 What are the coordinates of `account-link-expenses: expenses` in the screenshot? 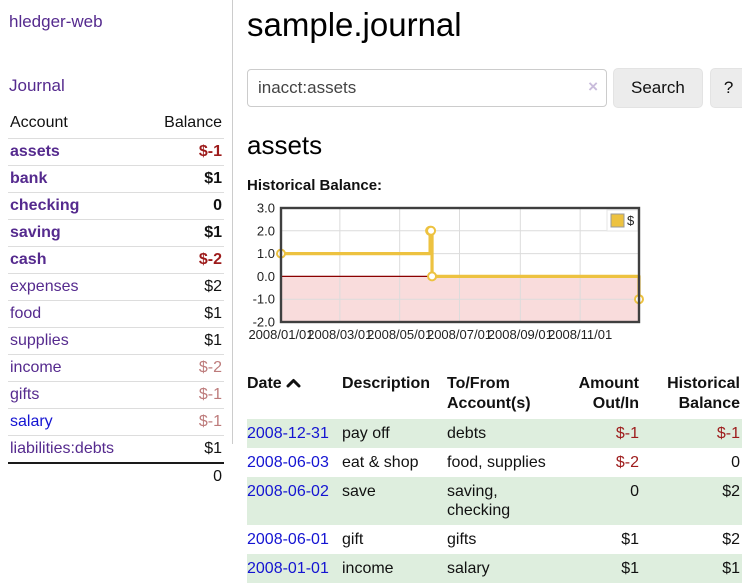 It's located at (44, 286).